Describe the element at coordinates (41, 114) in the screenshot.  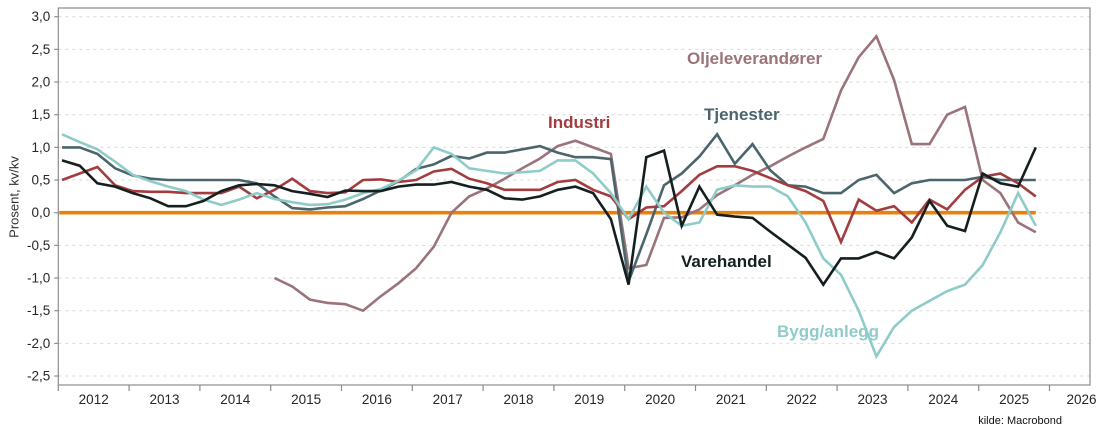
I see `y-tick-label: 1,5` at that location.